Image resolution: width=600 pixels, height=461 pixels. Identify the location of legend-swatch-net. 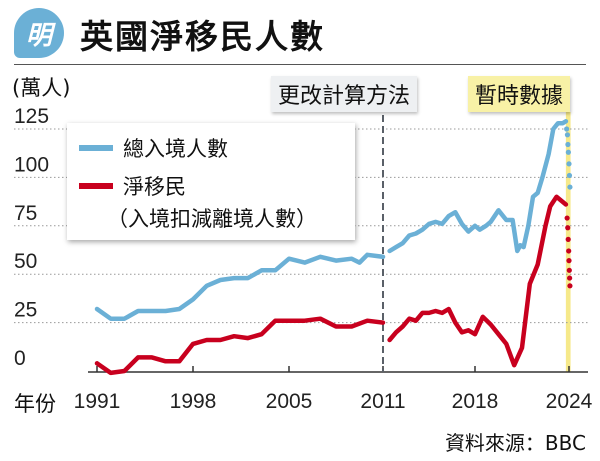
(96, 186).